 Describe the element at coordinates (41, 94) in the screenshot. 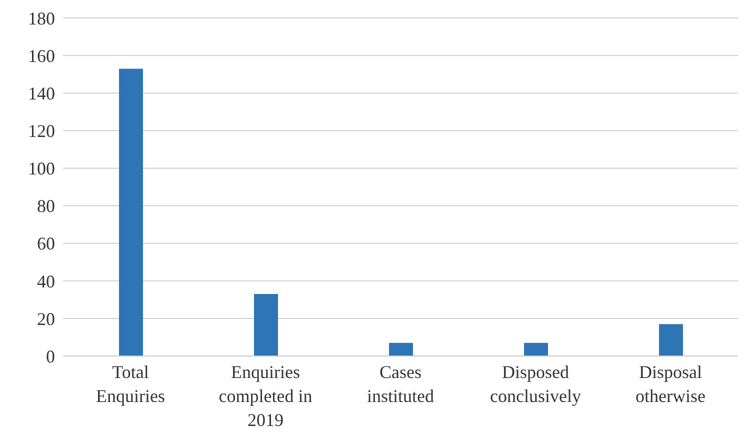

I see `y-tick-label: 140` at that location.